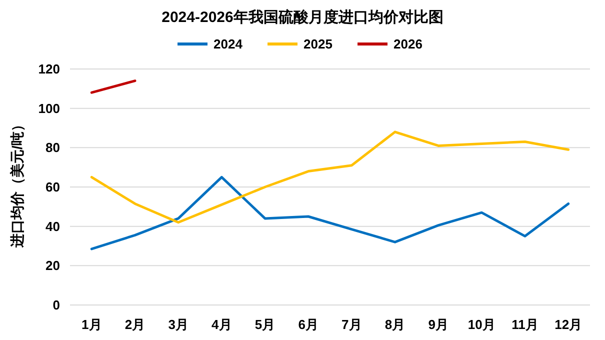 The width and height of the screenshot is (605, 340). What do you see at coordinates (265, 324) in the screenshot?
I see `x-tick-label: 5月` at bounding box center [265, 324].